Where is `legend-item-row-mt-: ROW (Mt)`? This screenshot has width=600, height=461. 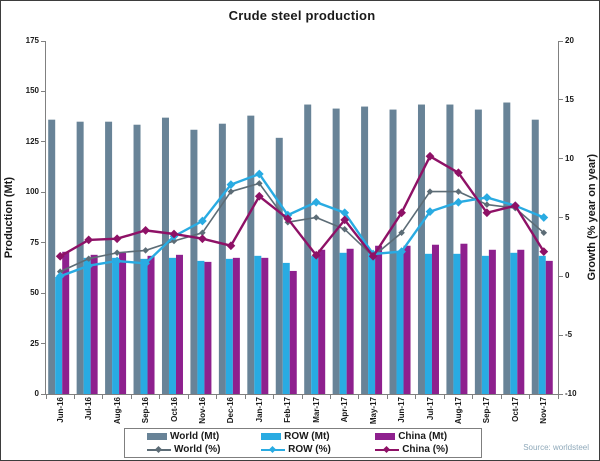 legend-item-row-mt-: ROW (Mt) is located at coordinates (300, 436).